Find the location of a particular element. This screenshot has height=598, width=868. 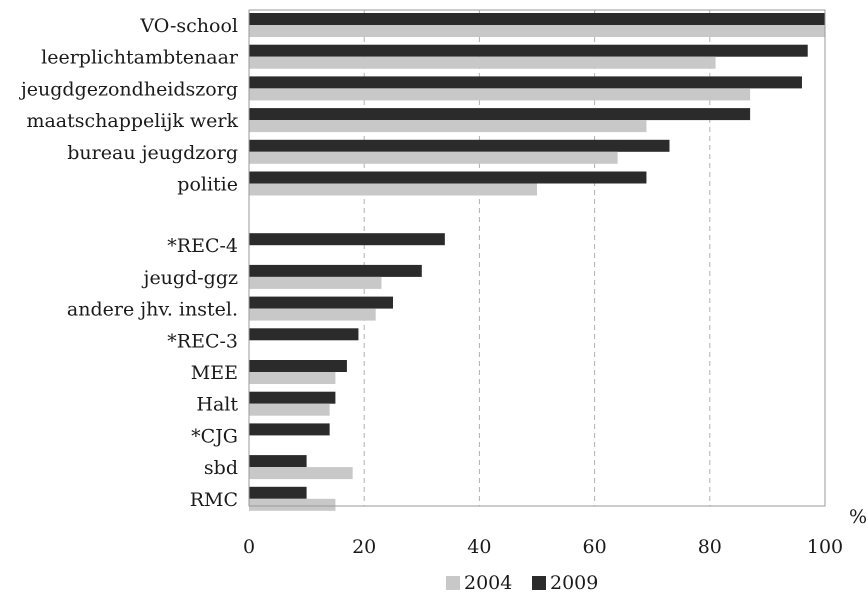

category-label: MEE is located at coordinates (214, 373).